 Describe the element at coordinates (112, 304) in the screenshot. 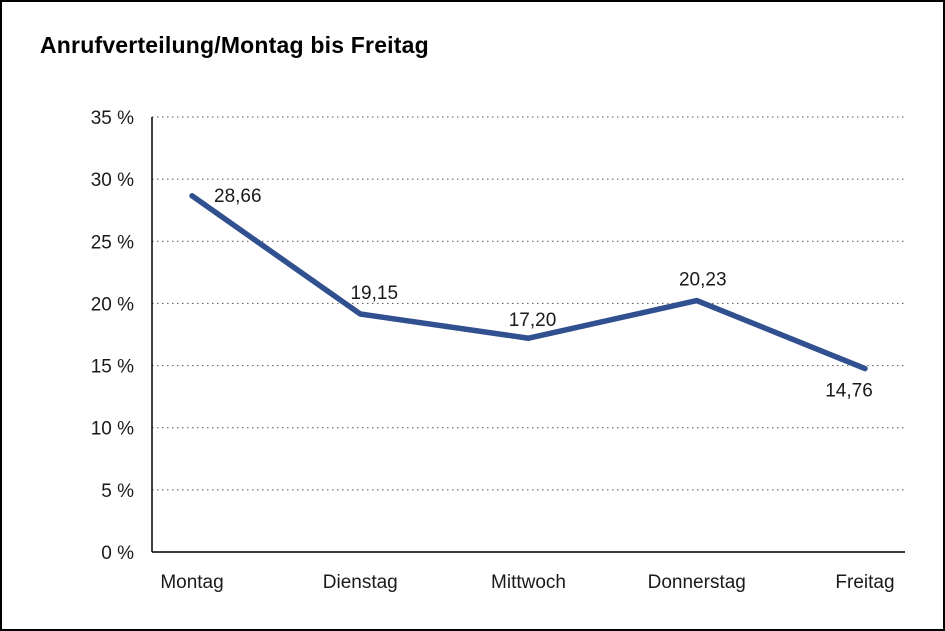

I see `y-tick-label: 20 %` at that location.